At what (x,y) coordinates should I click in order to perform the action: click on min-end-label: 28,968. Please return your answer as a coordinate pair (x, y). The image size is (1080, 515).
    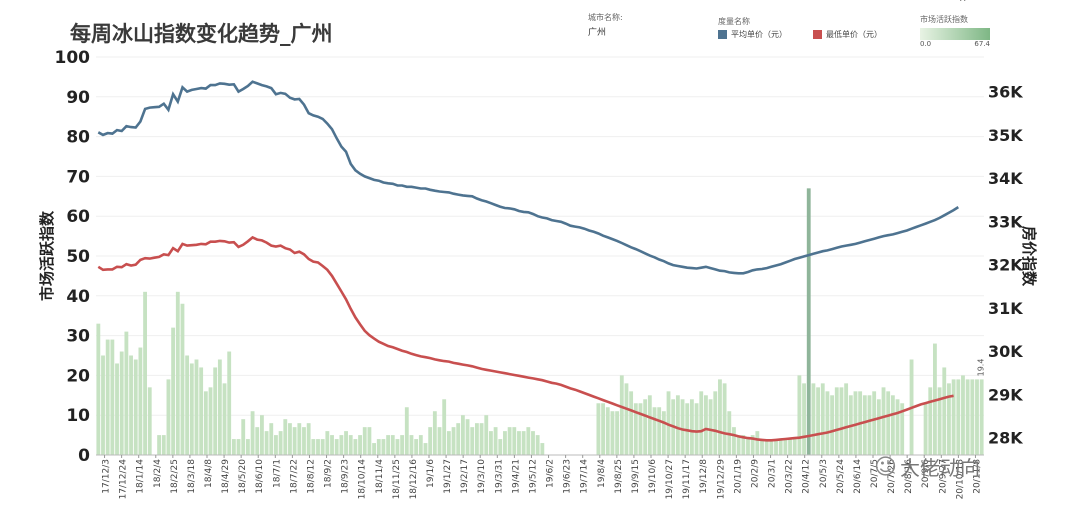
    Looking at the image, I should click on (964, 1).